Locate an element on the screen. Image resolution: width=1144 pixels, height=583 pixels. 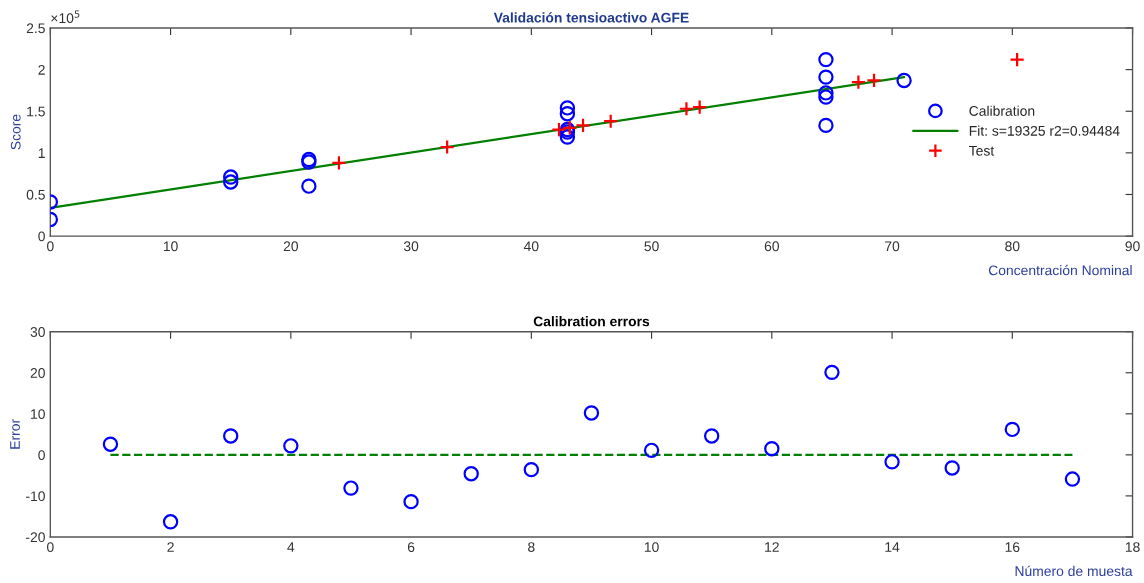
y-axis-title: Error is located at coordinates (15, 434).